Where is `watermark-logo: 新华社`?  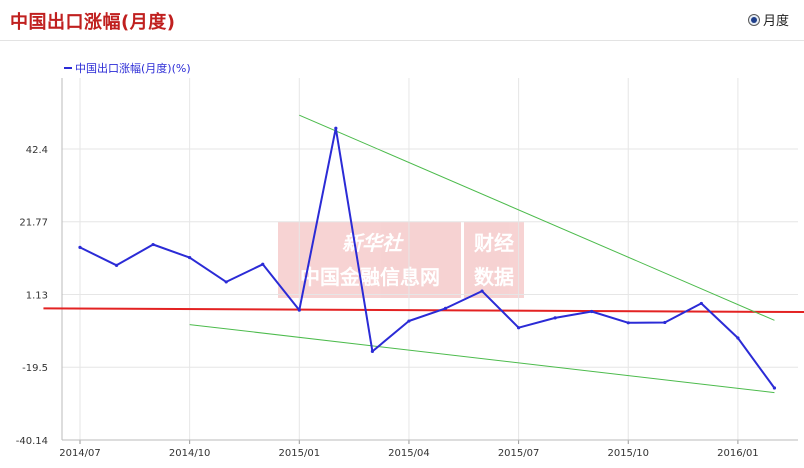 watermark-logo: 新华社 is located at coordinates (373, 243).